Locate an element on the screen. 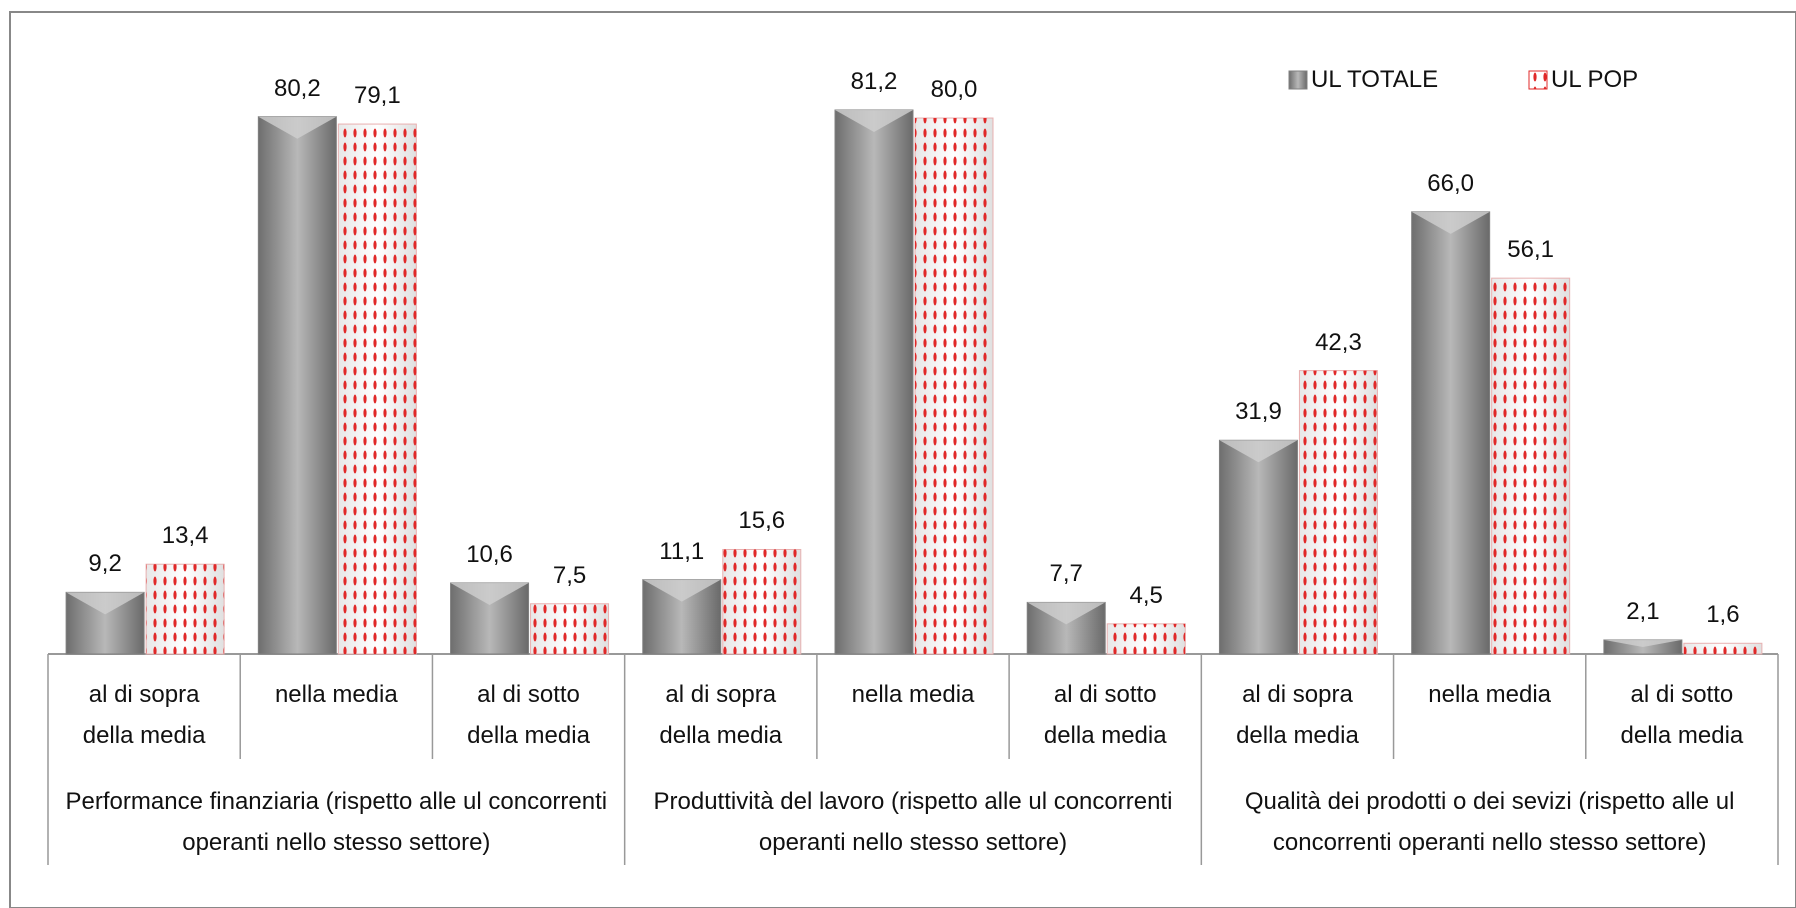  data-label: 4,5 is located at coordinates (1146, 595).